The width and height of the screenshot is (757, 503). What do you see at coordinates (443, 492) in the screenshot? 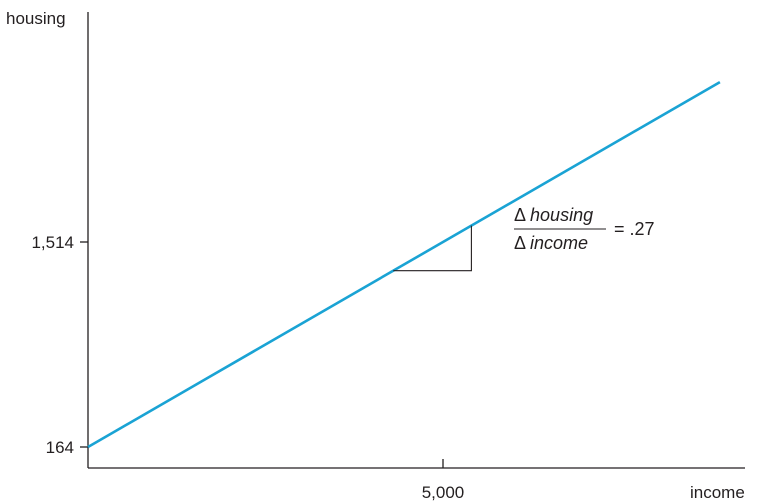
I see `x-tick-label: 5,000` at bounding box center [443, 492].